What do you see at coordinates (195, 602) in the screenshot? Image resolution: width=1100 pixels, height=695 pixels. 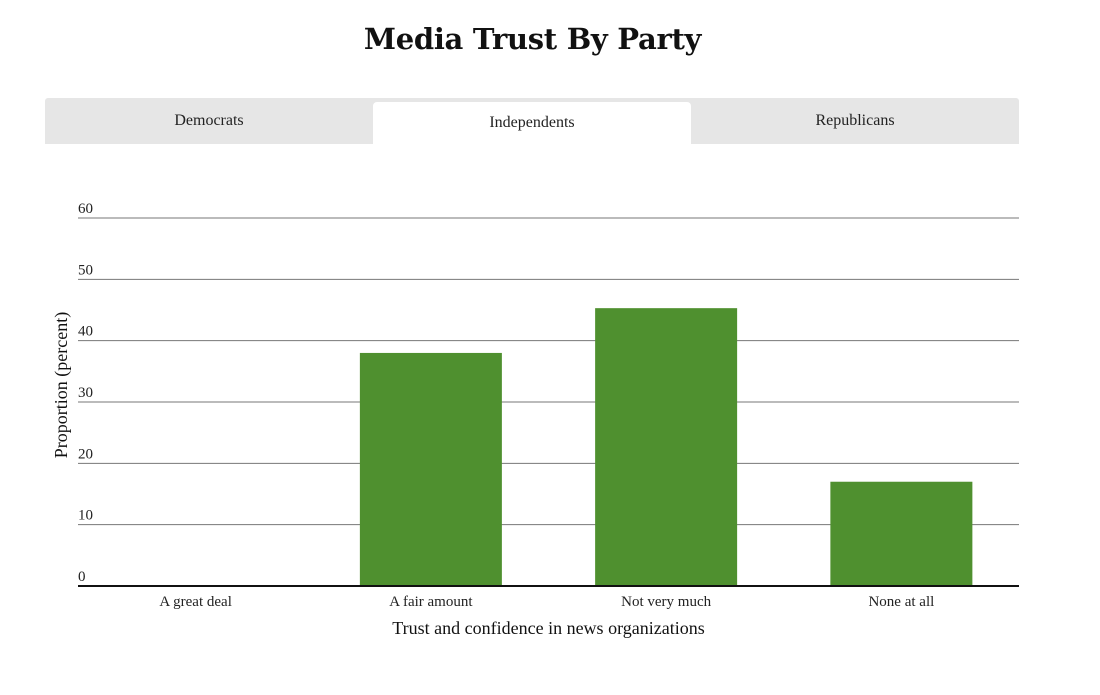 I see `x-tick-label: A great deal` at bounding box center [195, 602].